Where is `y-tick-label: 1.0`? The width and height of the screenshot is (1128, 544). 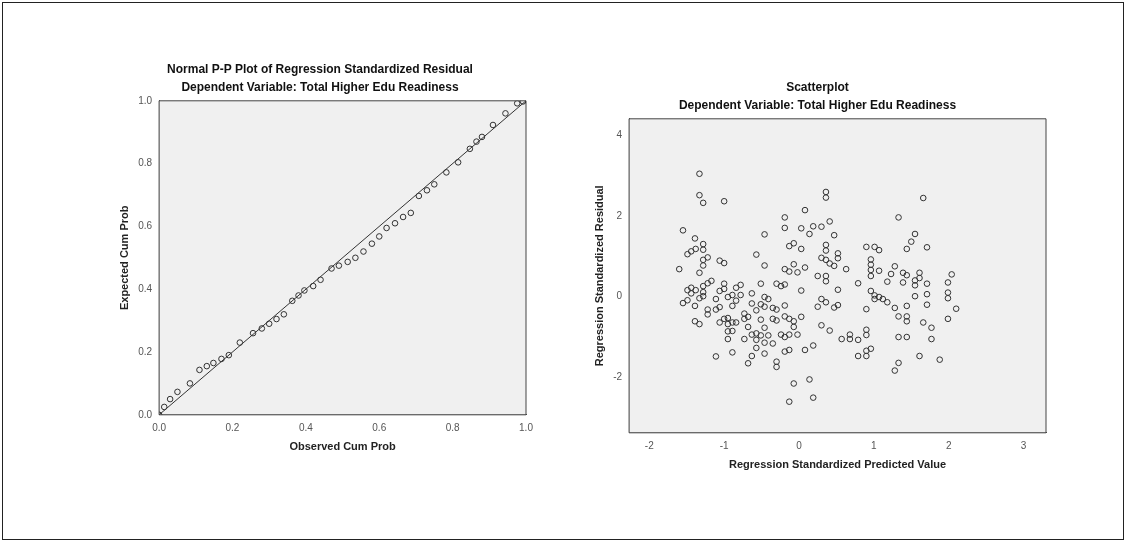 y-tick-label: 1.0 is located at coordinates (145, 100).